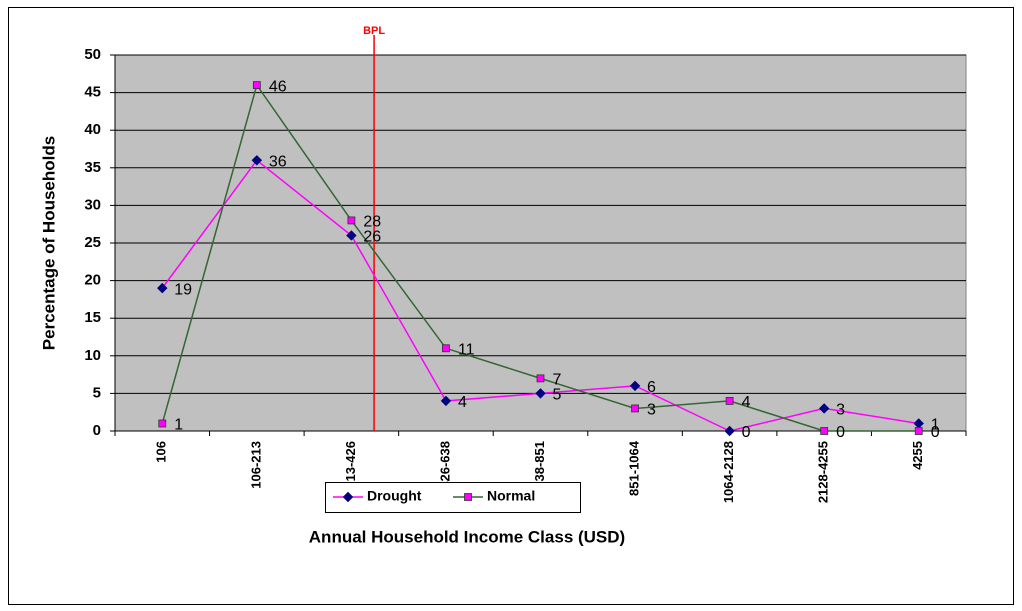  Describe the element at coordinates (539, 465) in the screenshot. I see `x-tick-label: 638-851` at that location.